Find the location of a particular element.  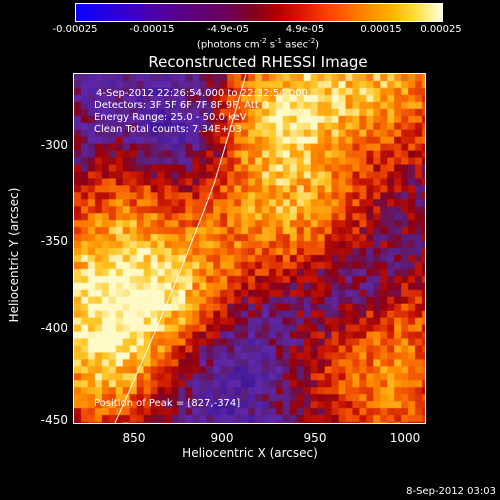

colorbar-tick-label: -0.00025 is located at coordinates (75, 29).